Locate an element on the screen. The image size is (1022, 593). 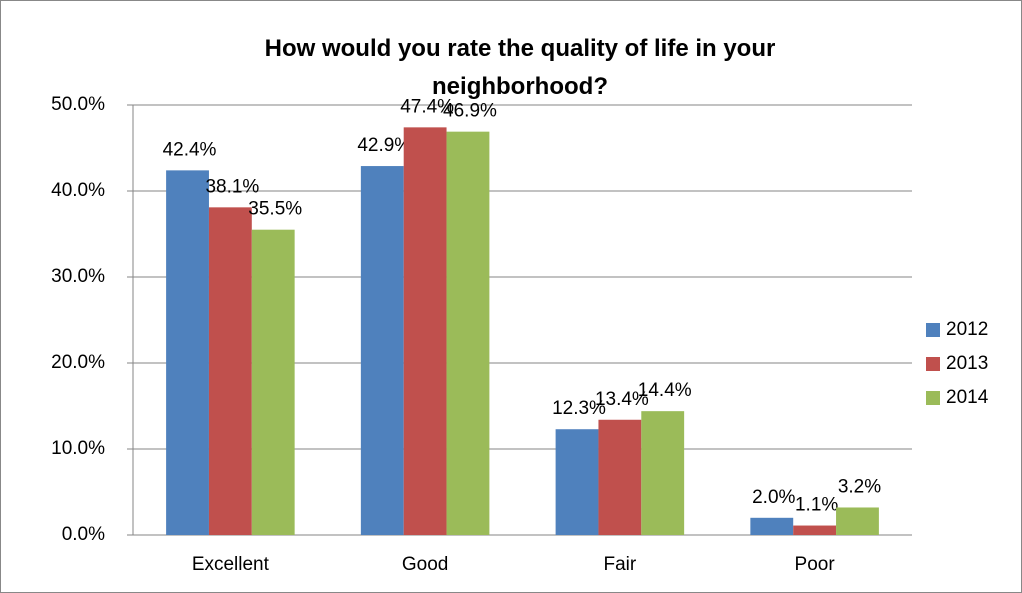
y-tick-label: 0.0% is located at coordinates (83, 534).